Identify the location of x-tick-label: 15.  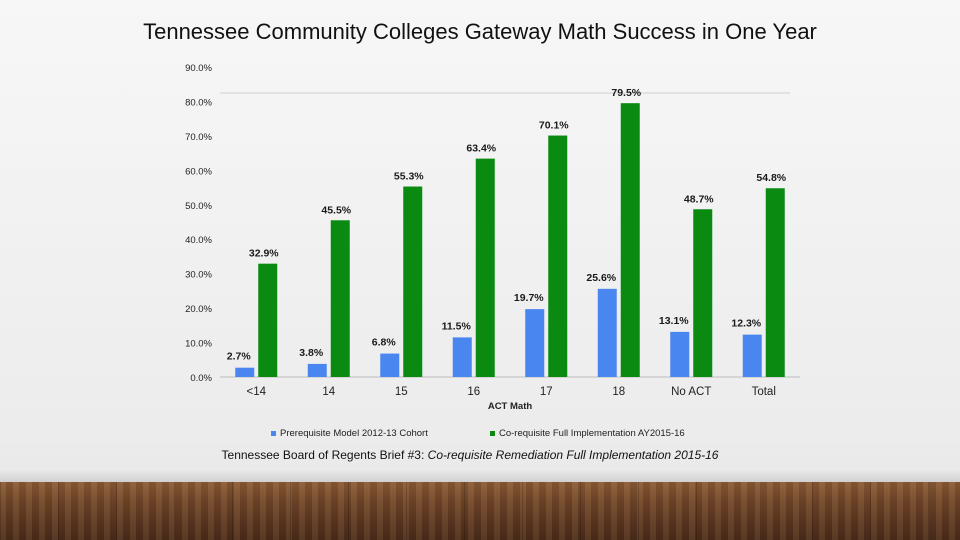
(401, 392).